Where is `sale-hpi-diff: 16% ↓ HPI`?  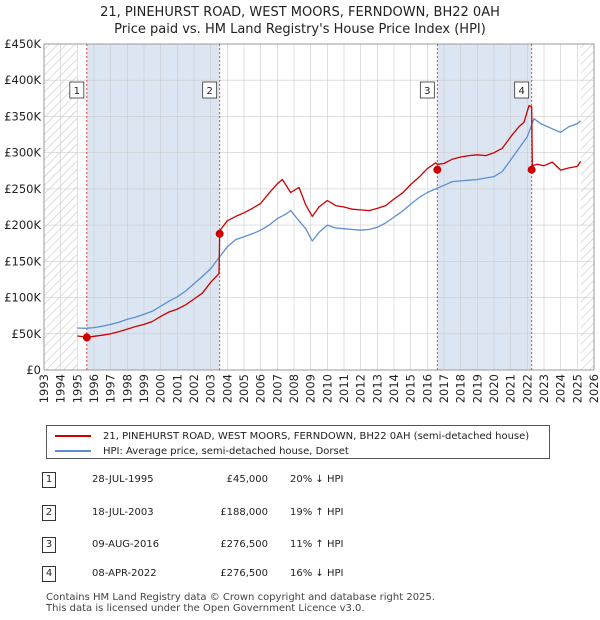 sale-hpi-diff: 16% ↓ HPI is located at coordinates (317, 573).